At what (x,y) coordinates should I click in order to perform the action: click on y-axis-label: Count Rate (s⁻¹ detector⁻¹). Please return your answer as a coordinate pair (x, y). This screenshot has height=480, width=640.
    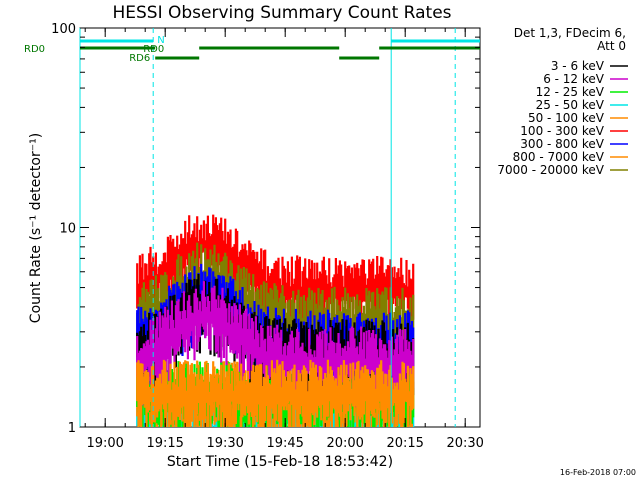
    Looking at the image, I should click on (36, 228).